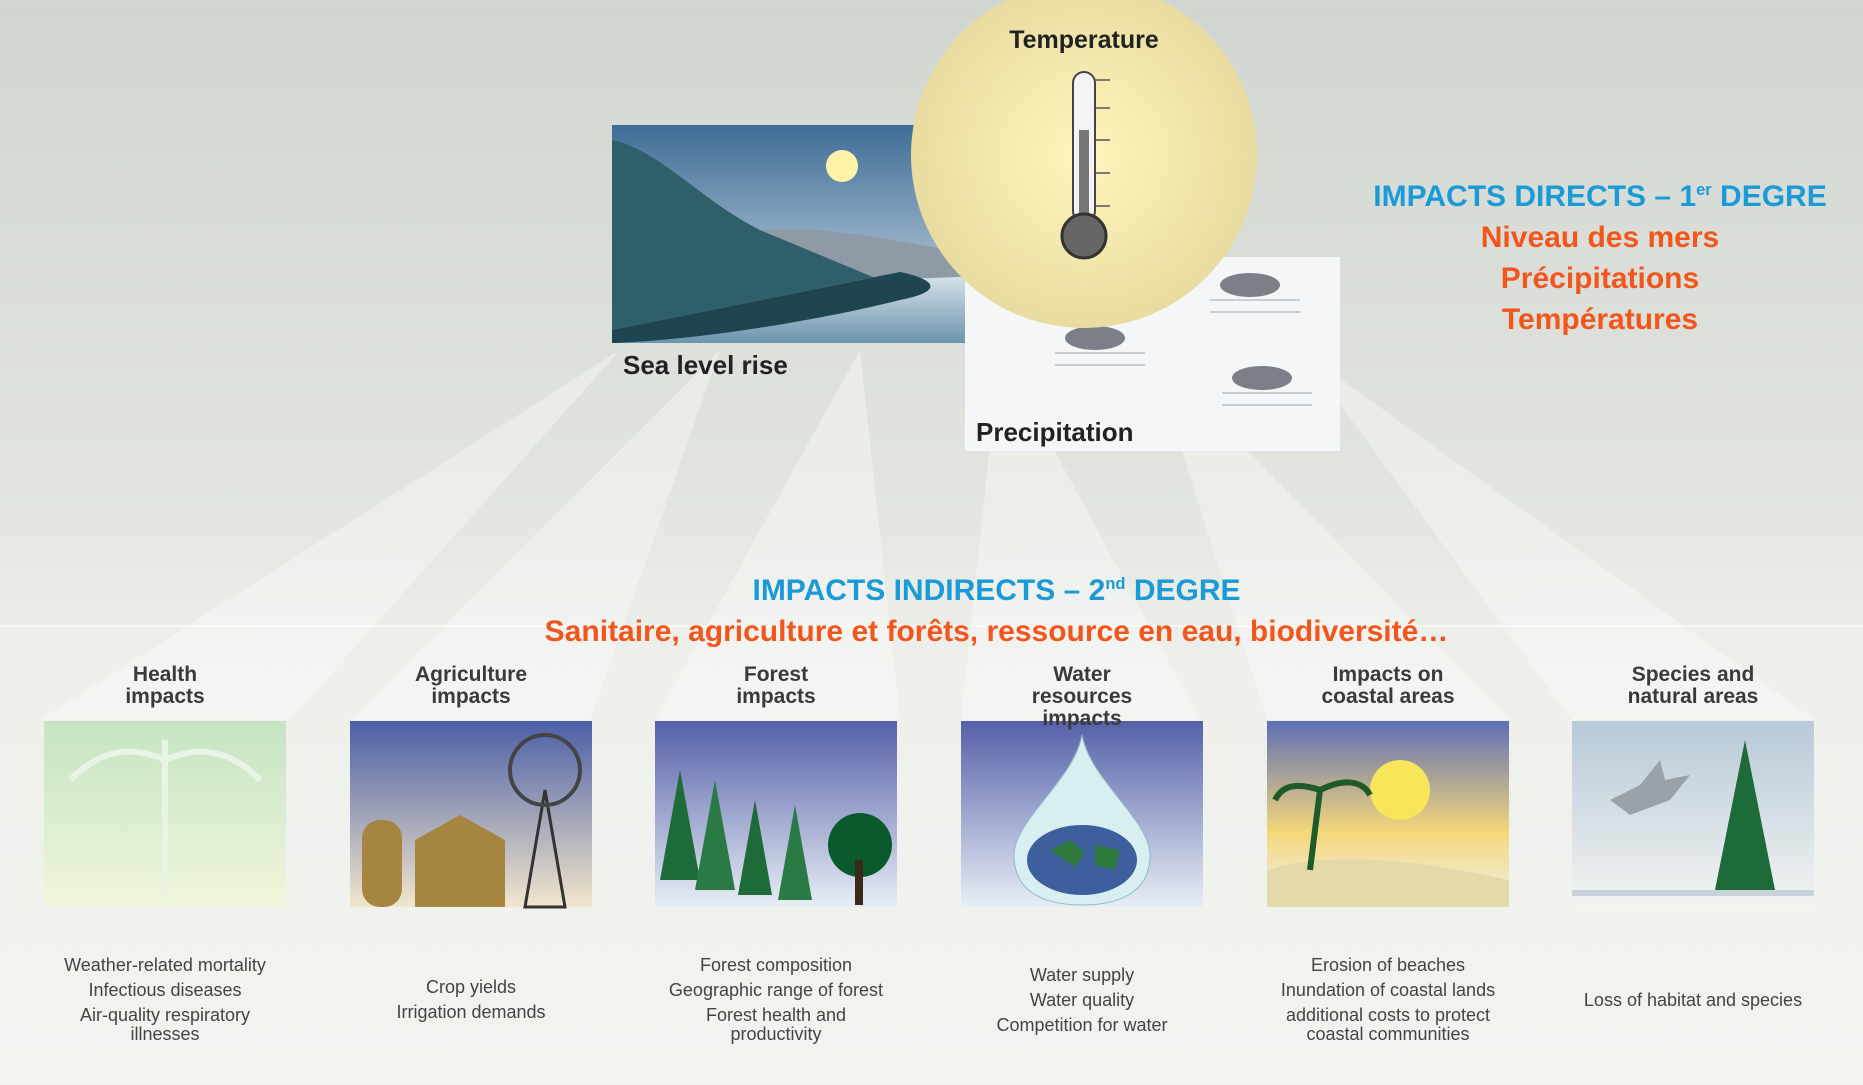  What do you see at coordinates (776, 990) in the screenshot?
I see `panel-item: Geographic range of forest` at bounding box center [776, 990].